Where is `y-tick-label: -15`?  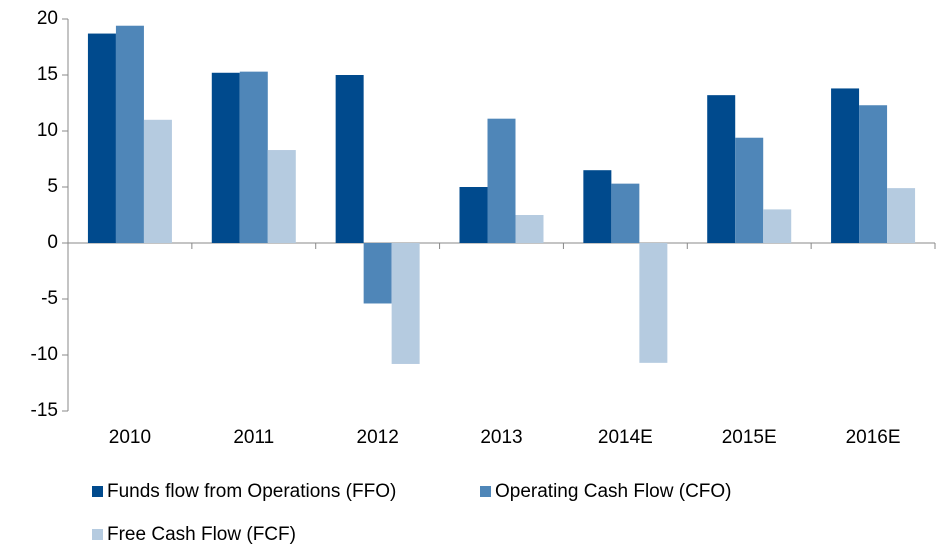
y-tick-label: -15 is located at coordinates (44, 410).